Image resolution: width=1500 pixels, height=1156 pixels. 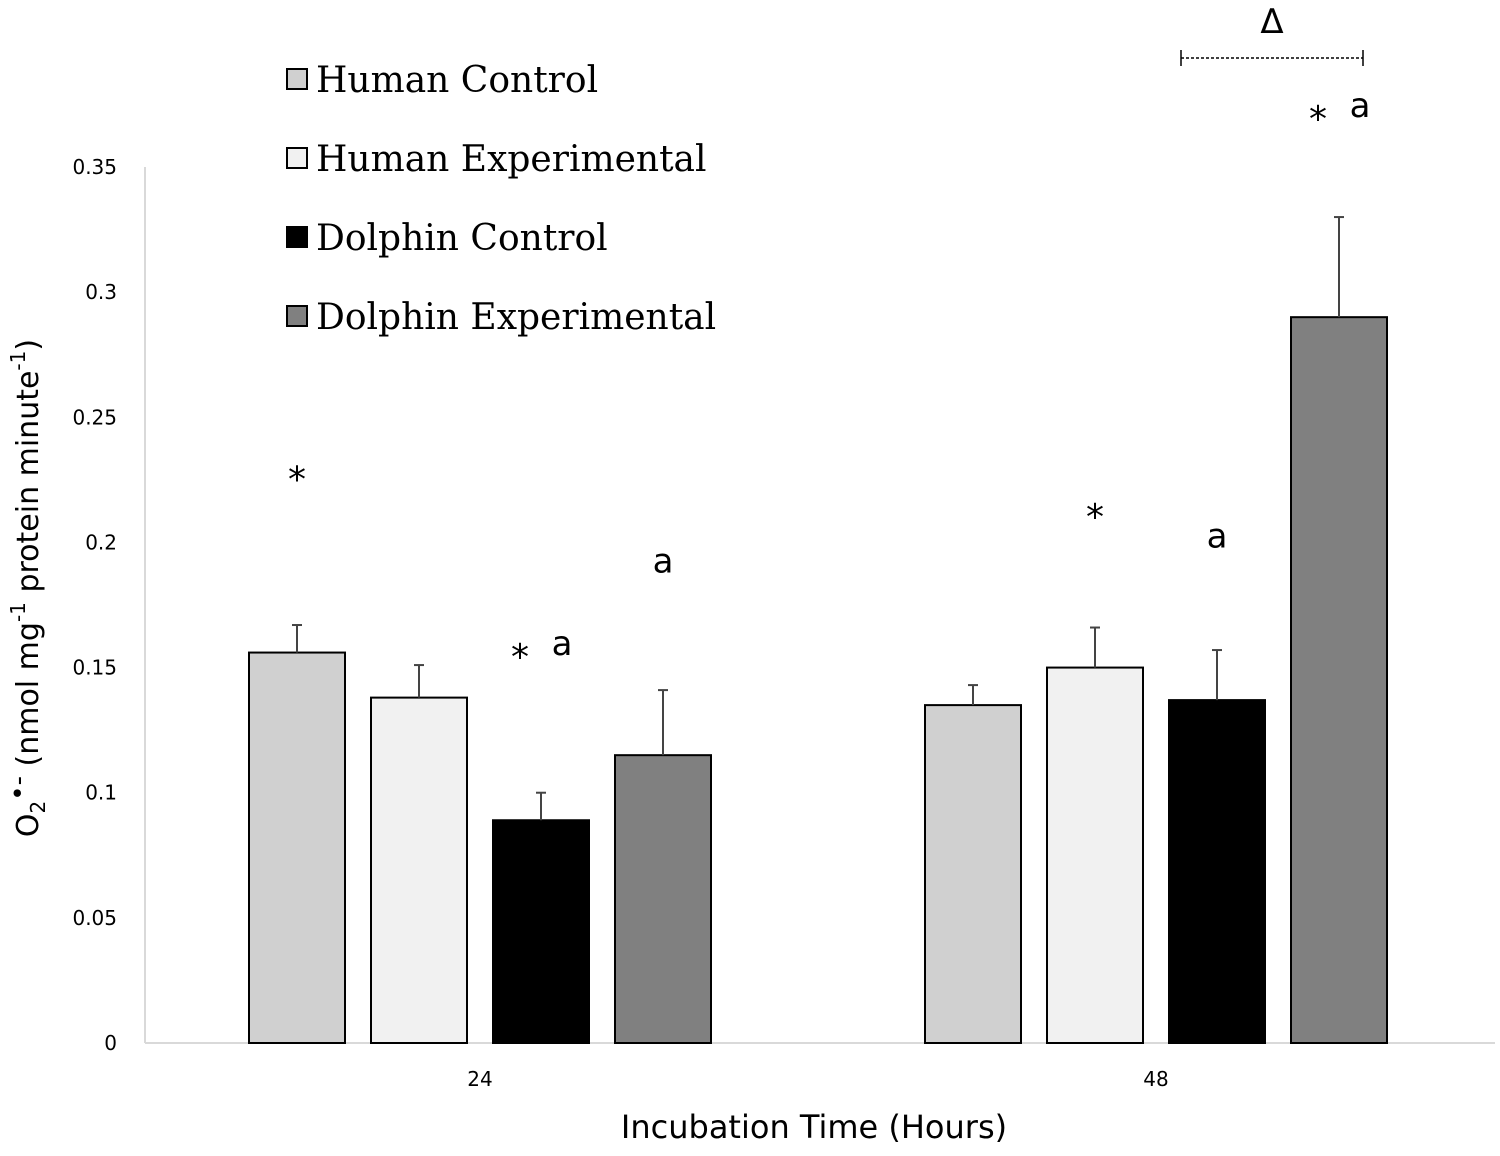 What do you see at coordinates (479, 1079) in the screenshot?
I see `x-tick-label: 24` at bounding box center [479, 1079].